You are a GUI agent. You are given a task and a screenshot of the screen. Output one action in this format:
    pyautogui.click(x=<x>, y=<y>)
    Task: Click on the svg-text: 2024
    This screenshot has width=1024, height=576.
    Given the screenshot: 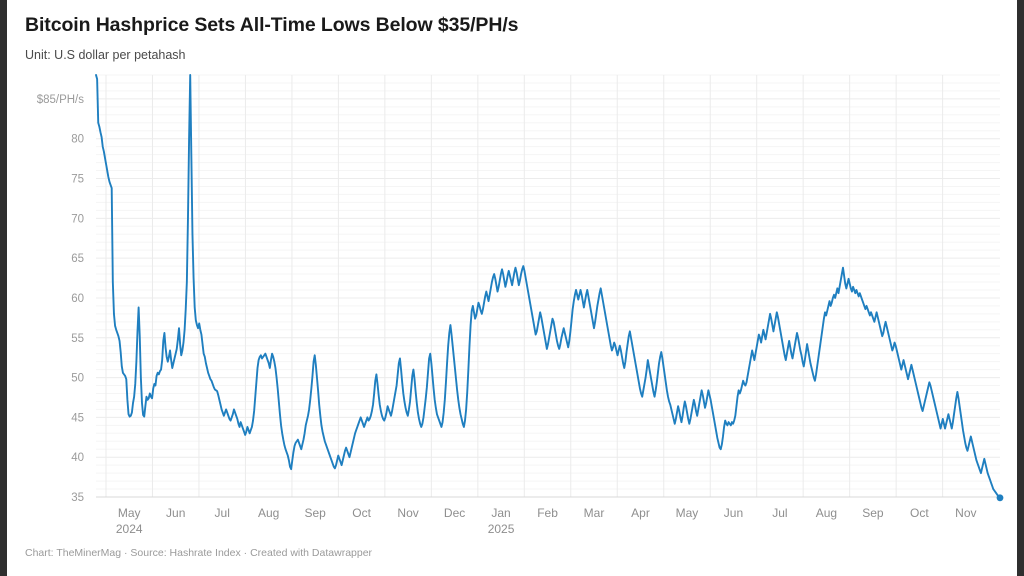 What is the action you would take?
    pyautogui.click(x=129, y=529)
    